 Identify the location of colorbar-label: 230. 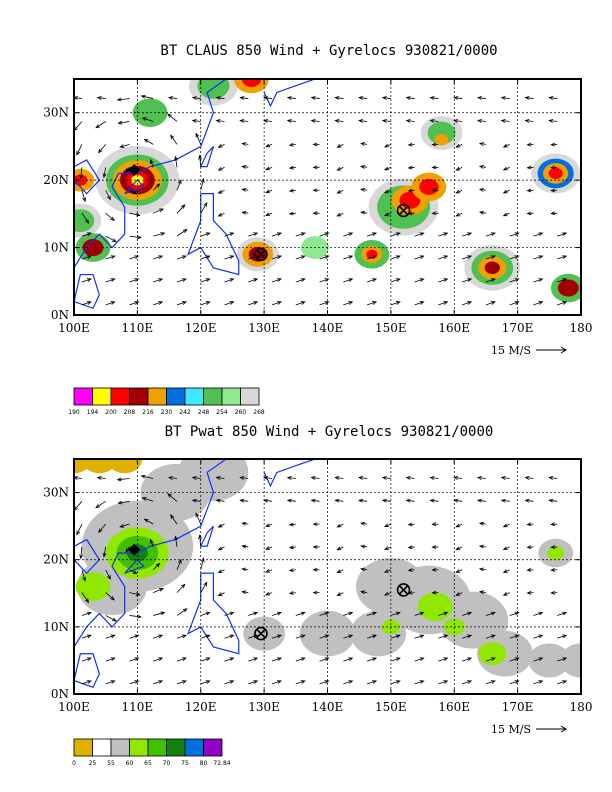
(167, 412).